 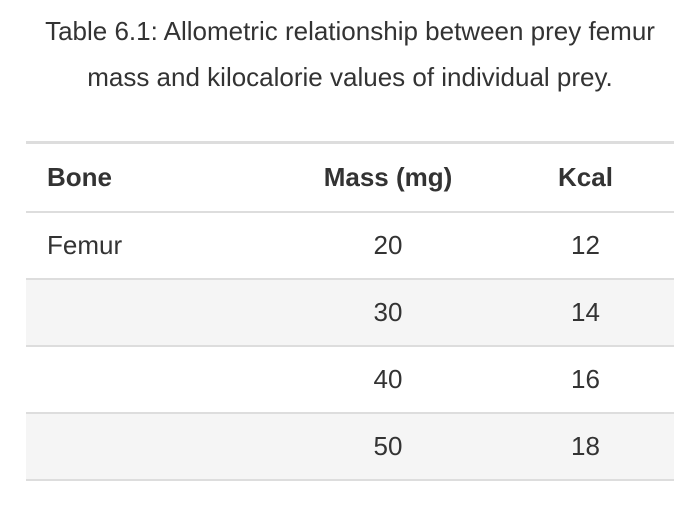 What do you see at coordinates (585, 447) in the screenshot?
I see `cell-kcal: 18` at bounding box center [585, 447].